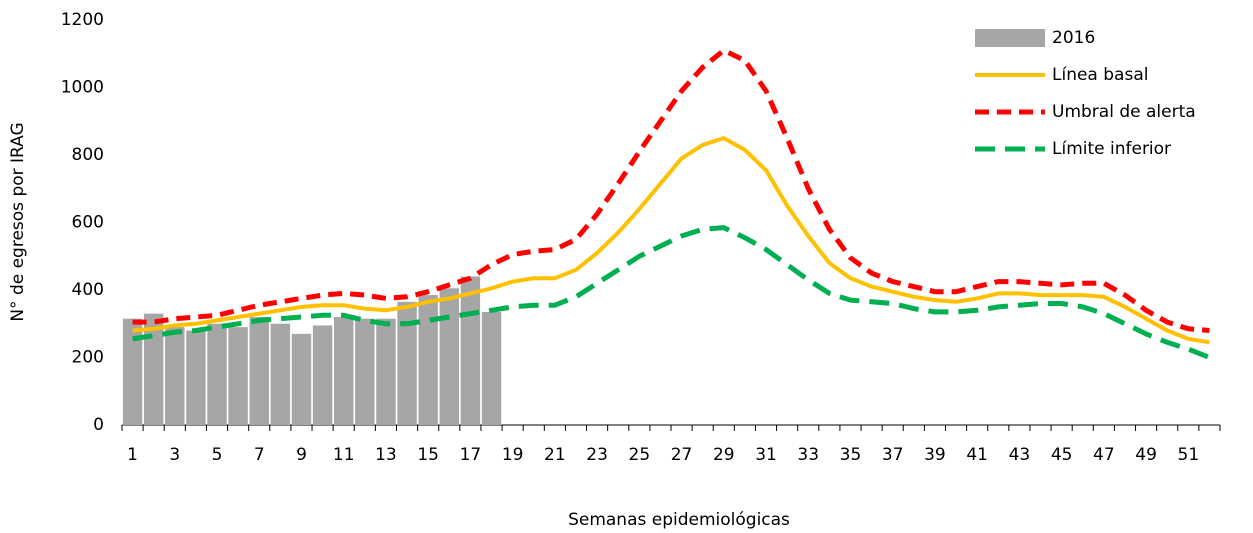 The image size is (1253, 533). Describe the element at coordinates (344, 455) in the screenshot. I see `x-tick-label: 11` at that location.